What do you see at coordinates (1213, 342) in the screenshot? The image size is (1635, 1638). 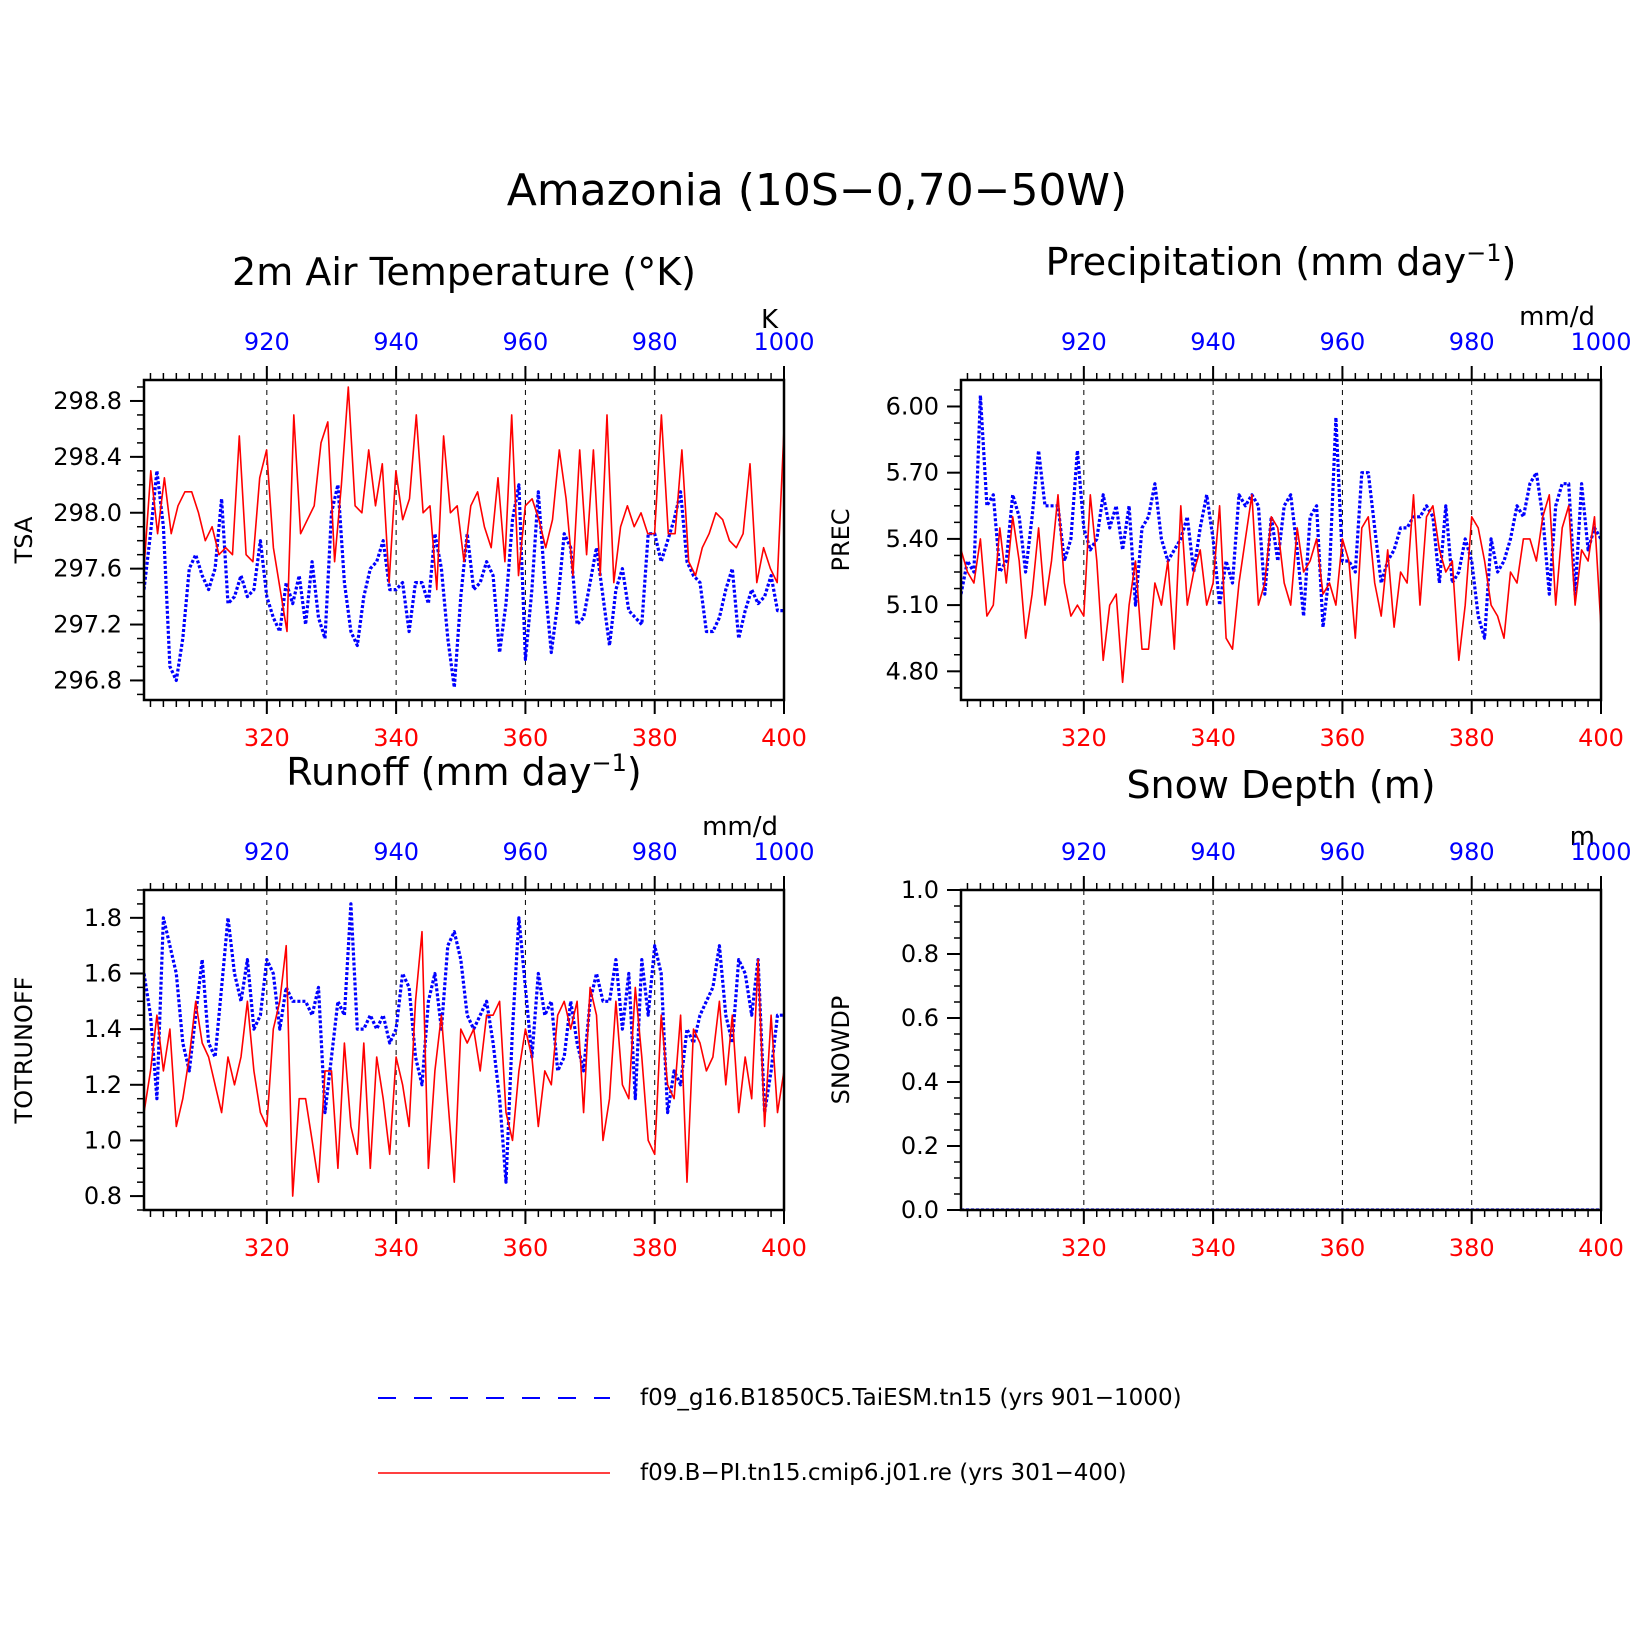 I see `panel-2-x-top-tick-label: 940` at bounding box center [1213, 342].